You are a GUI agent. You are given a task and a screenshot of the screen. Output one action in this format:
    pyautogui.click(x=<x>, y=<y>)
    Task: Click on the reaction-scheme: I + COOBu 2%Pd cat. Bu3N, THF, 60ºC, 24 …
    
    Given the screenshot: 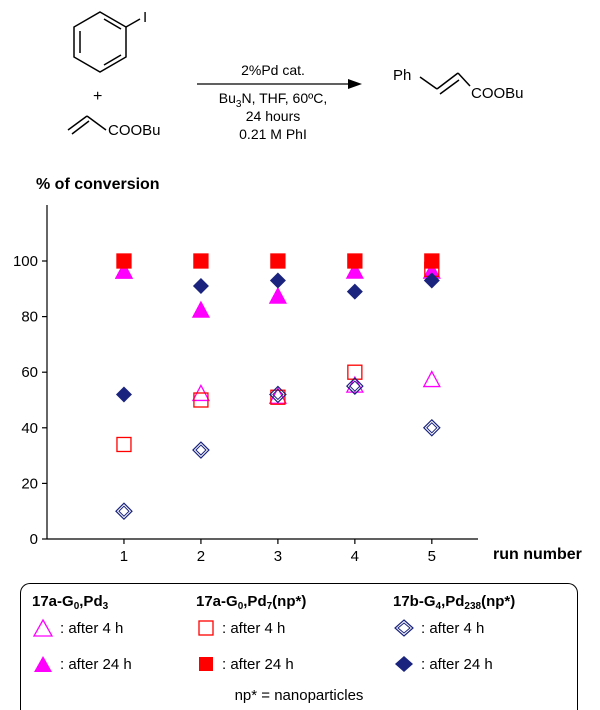 What is the action you would take?
    pyautogui.click(x=295, y=75)
    